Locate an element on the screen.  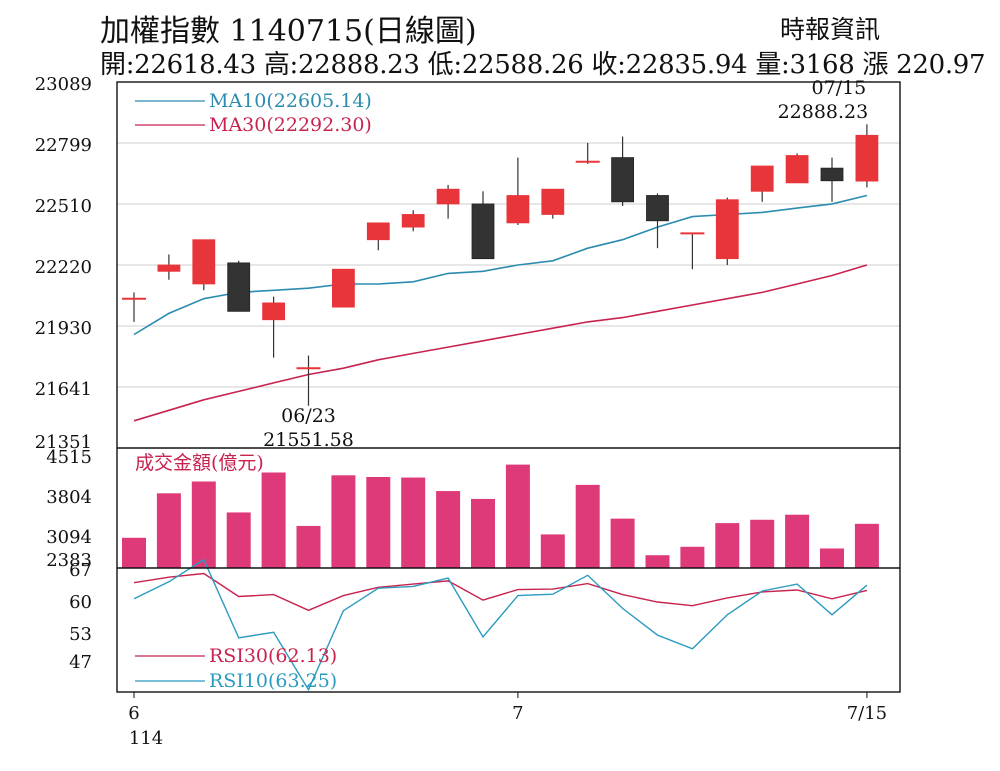
legend-label: RSI30(62.13) is located at coordinates (273, 656).